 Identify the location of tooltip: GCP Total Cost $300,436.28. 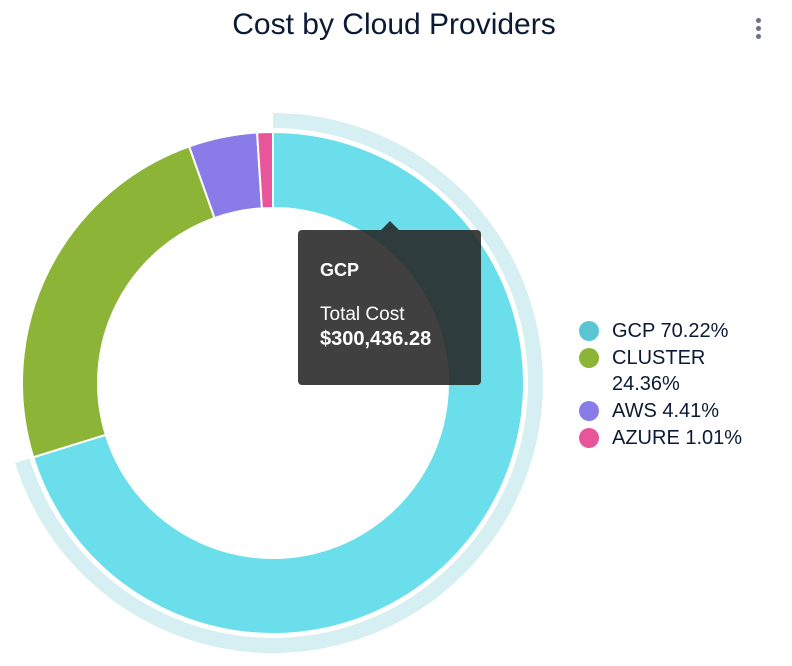
(389, 303).